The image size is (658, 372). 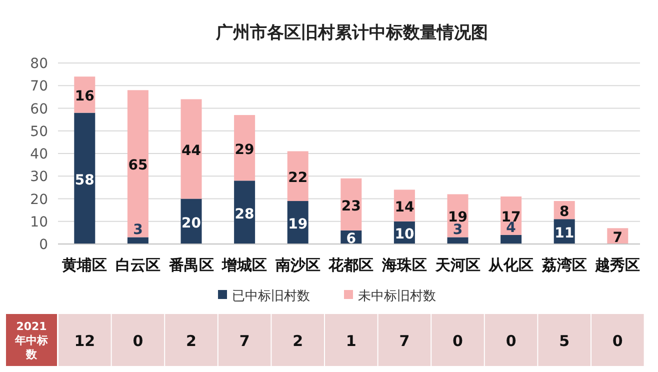 I want to click on data-label: 19, so click(x=298, y=224).